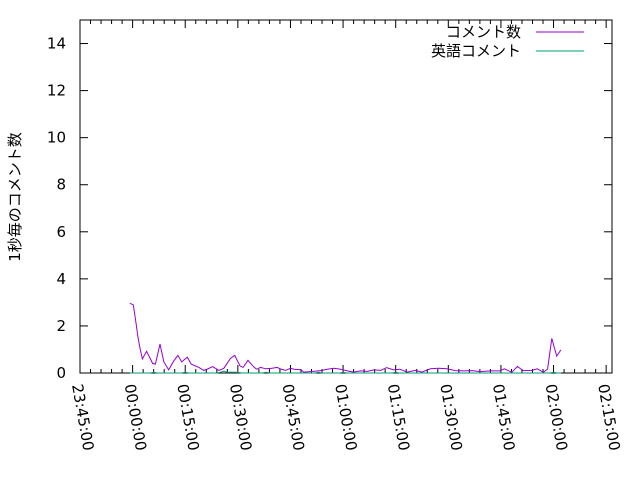 Image resolution: width=640 pixels, height=484 pixels. What do you see at coordinates (556, 417) in the screenshot?
I see `x-tick-label: 02:00:00` at bounding box center [556, 417].